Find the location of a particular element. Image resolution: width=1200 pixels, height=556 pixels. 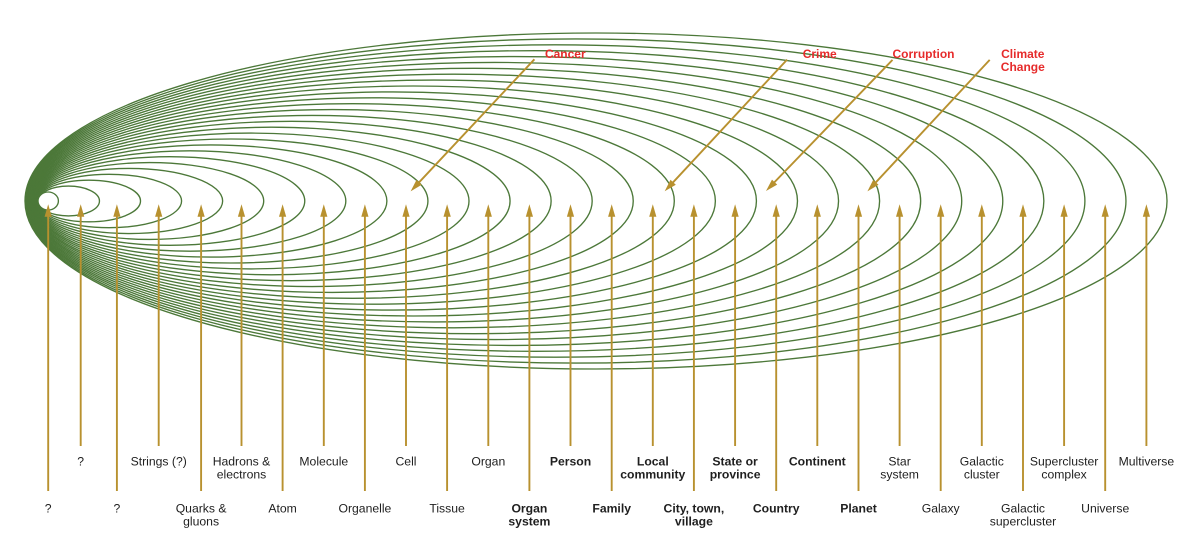

svg-text: Local is located at coordinates (653, 462).